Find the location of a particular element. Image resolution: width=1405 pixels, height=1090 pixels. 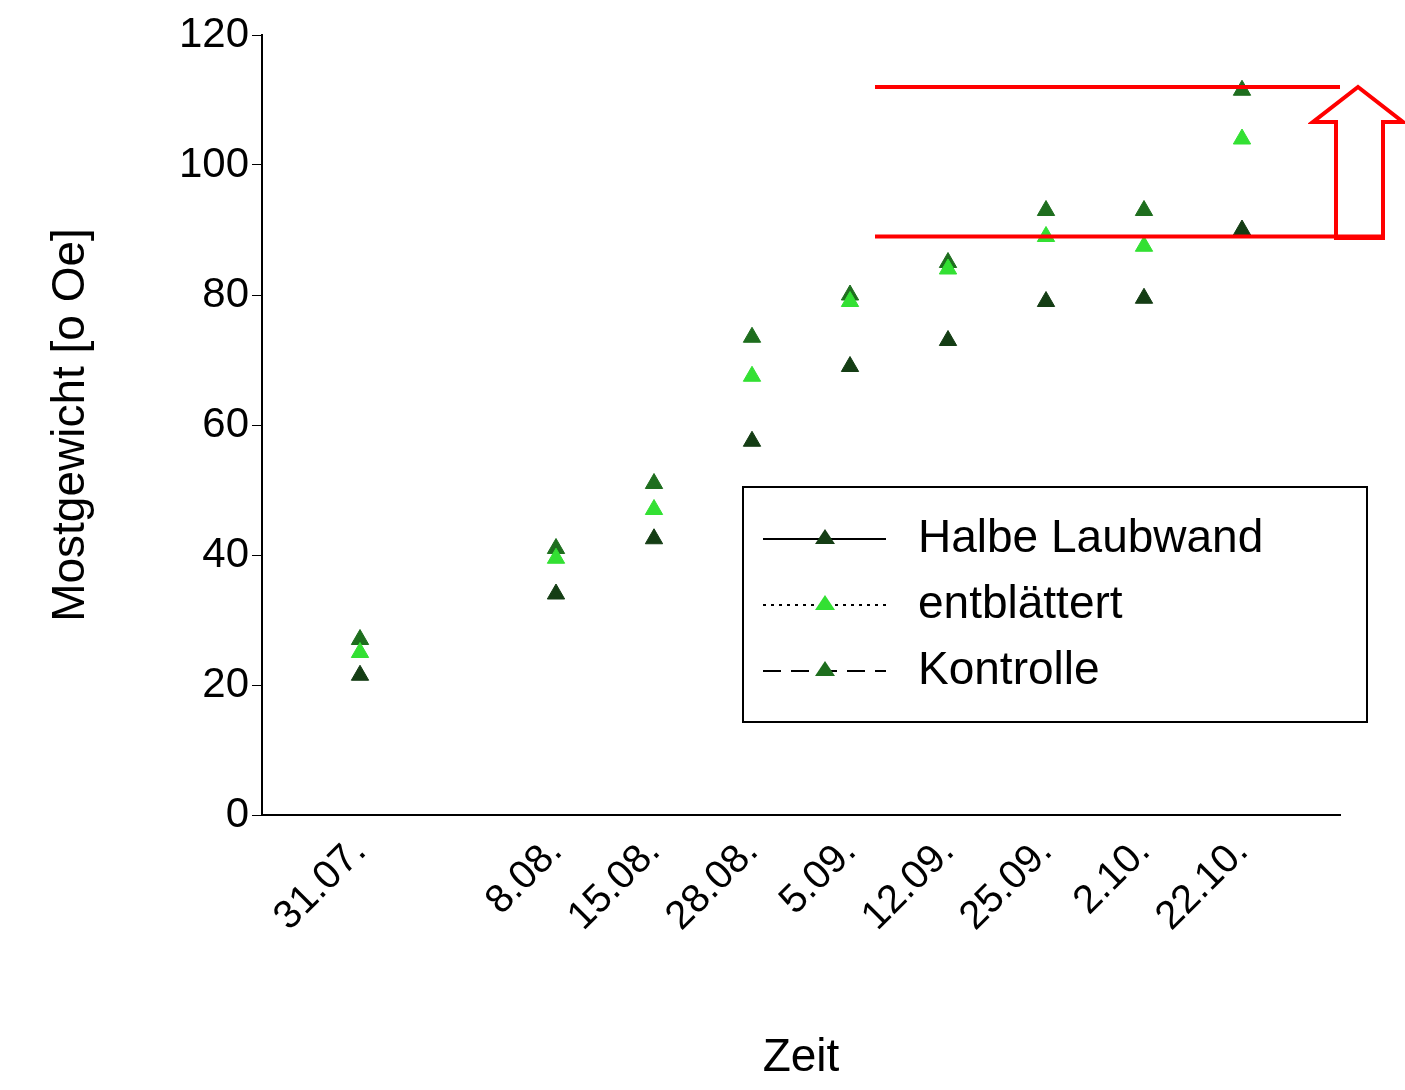

y-tick-label: 120 is located at coordinates (213, 32).